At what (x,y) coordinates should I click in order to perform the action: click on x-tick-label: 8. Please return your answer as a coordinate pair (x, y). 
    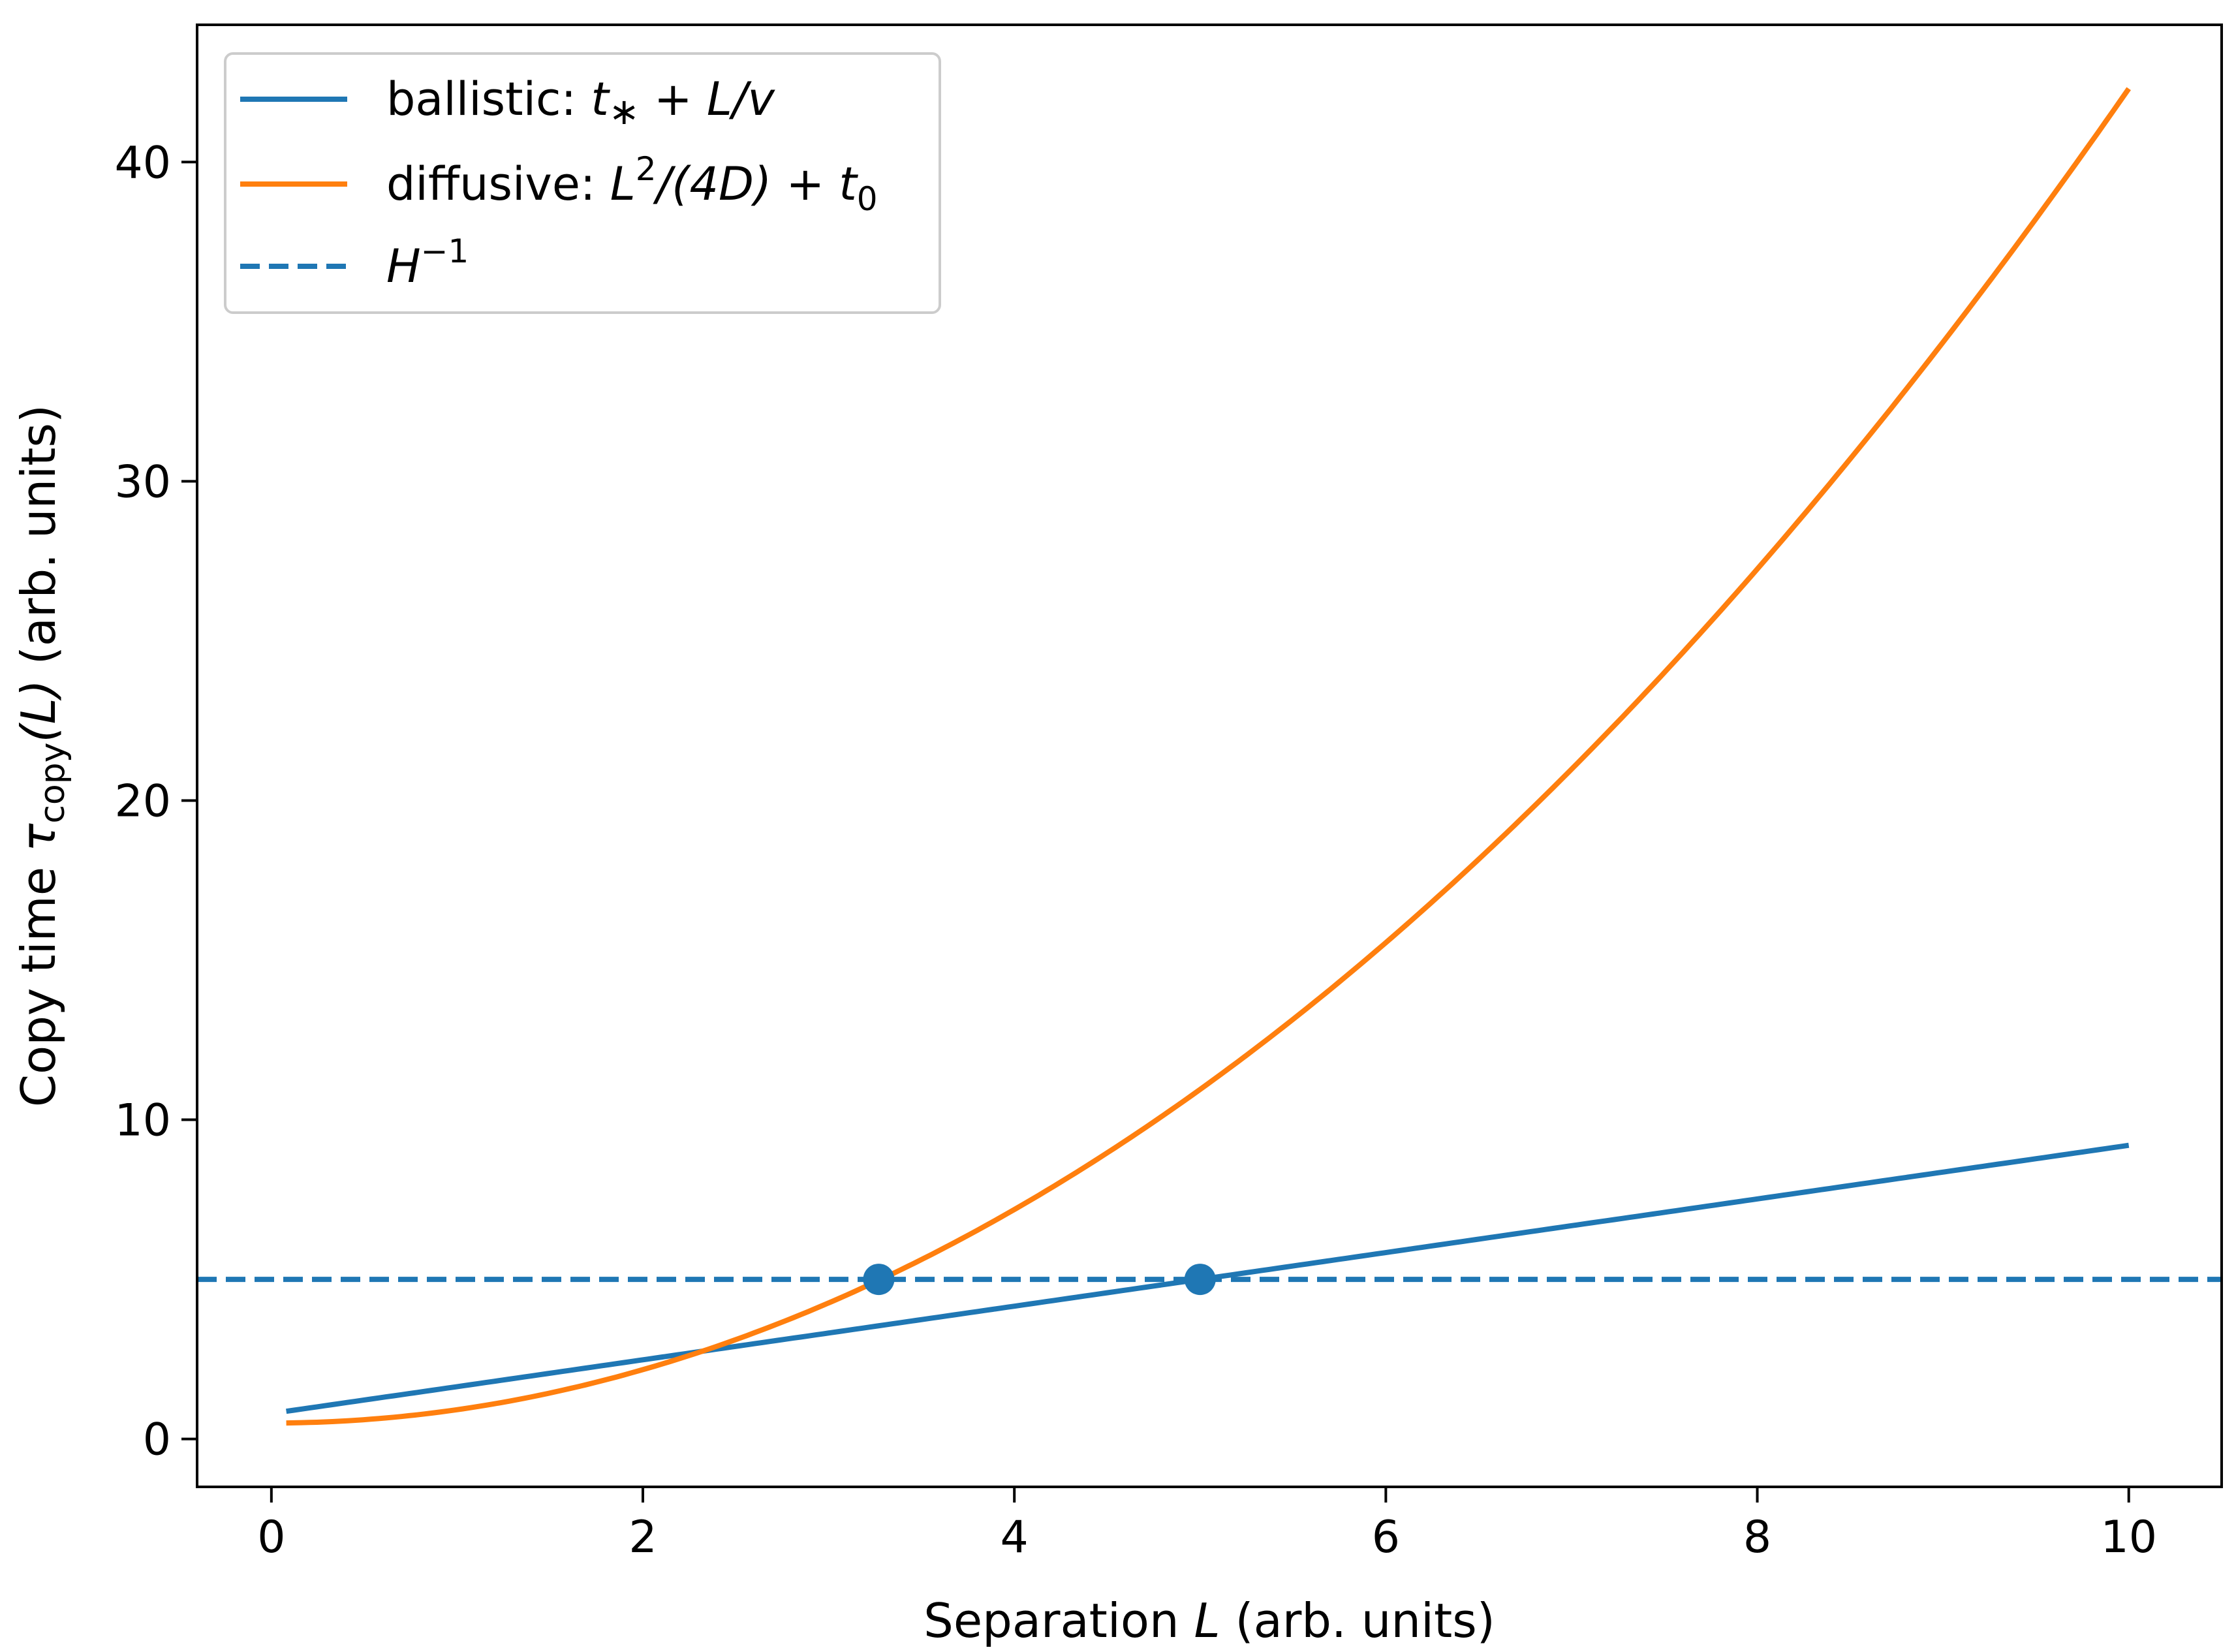
    Looking at the image, I should click on (1757, 1537).